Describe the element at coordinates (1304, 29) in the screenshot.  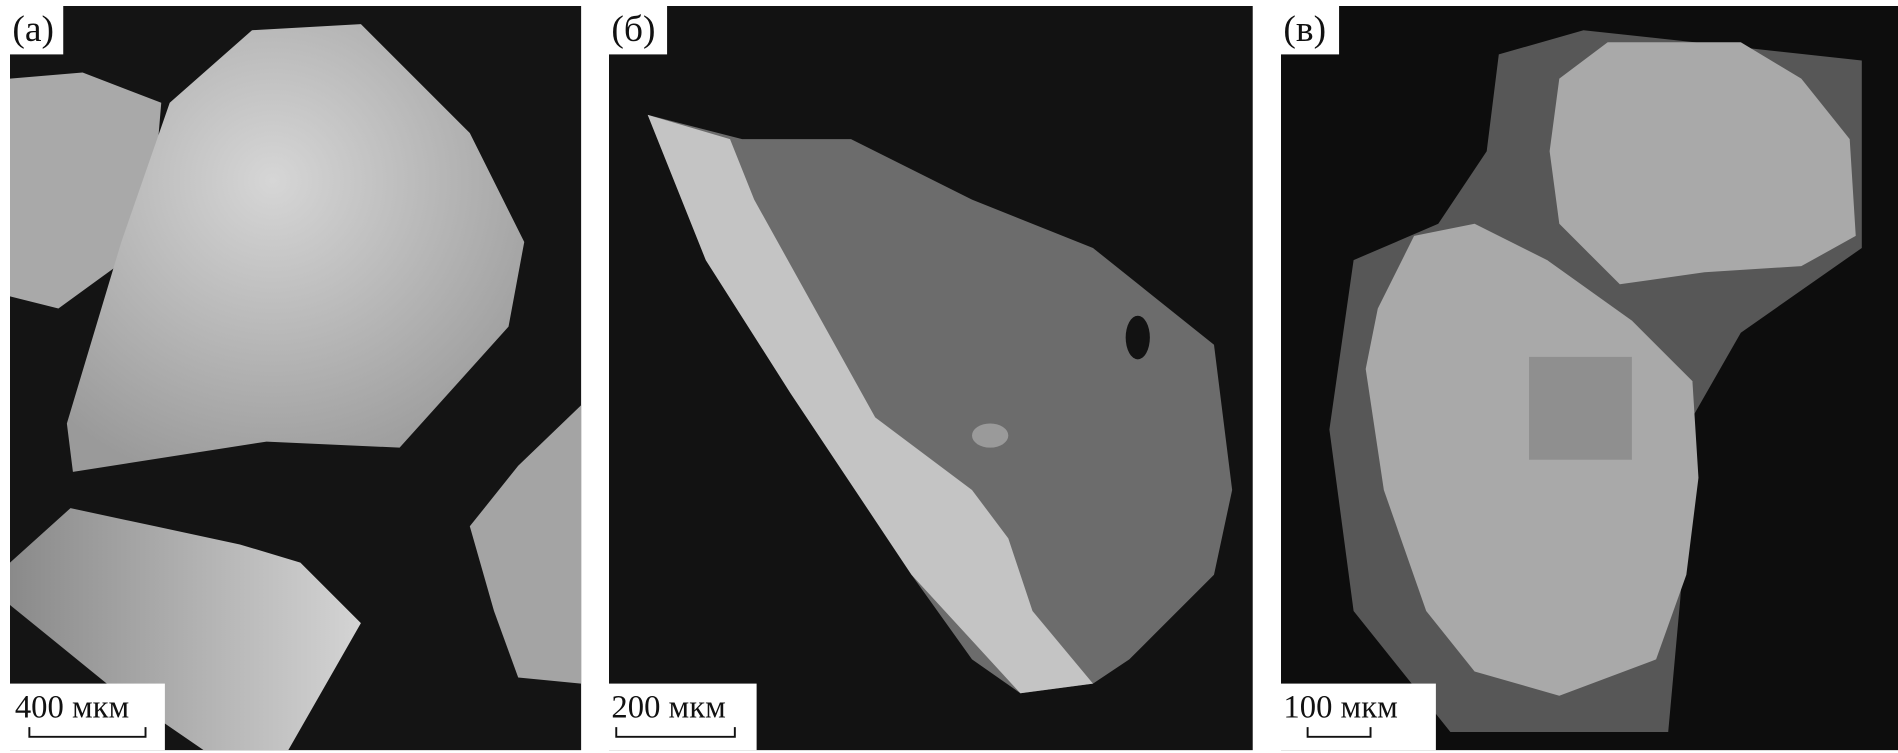
I see `panel-label: (в)` at that location.